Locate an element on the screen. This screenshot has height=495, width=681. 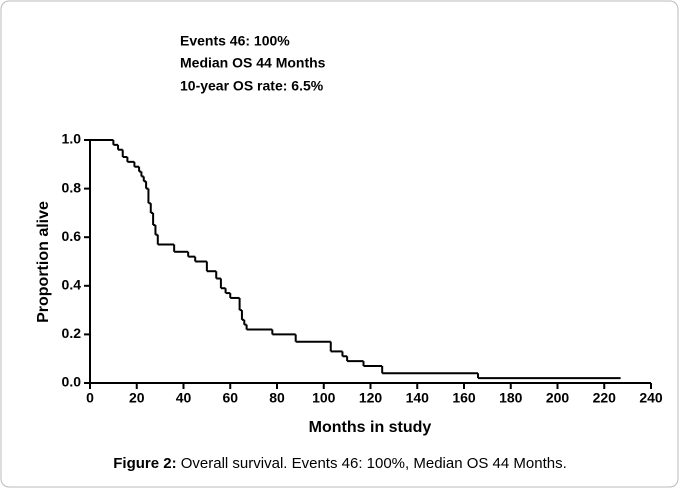
x-tick-label: 20 is located at coordinates (137, 398).